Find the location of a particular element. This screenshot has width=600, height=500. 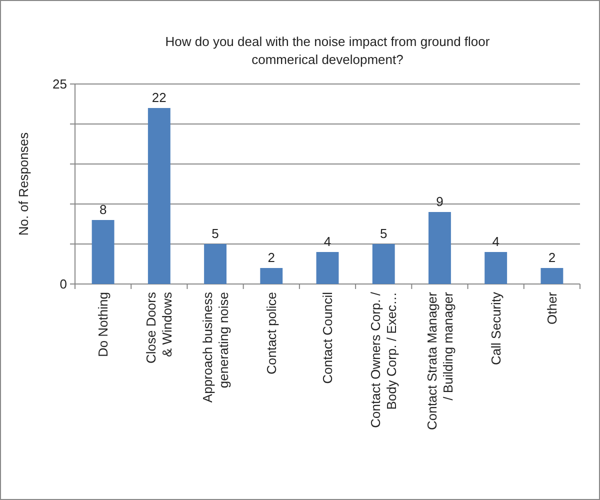

x-tick-label: Do Nothing is located at coordinates (103, 325).